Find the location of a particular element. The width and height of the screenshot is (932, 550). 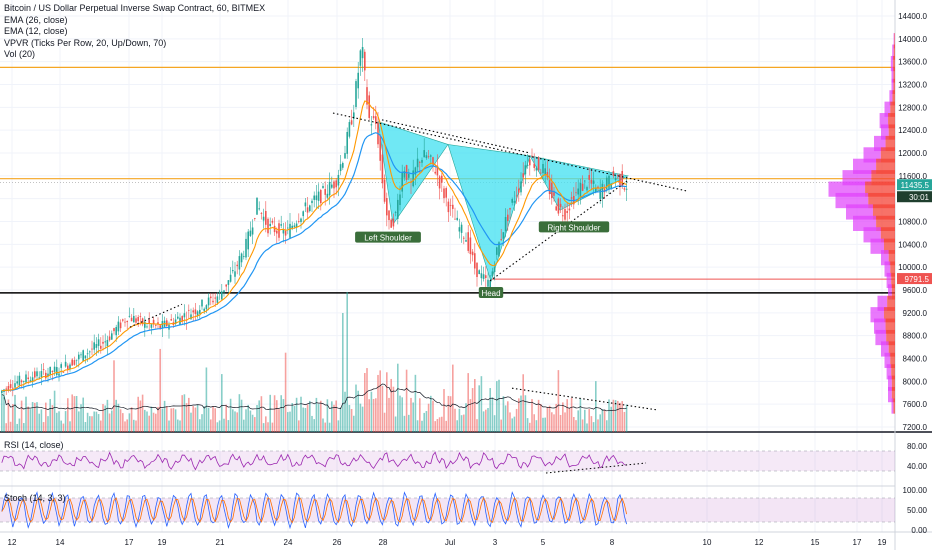

indicator-vpvr: VPVR (Ticks Per Row, 20, Up/Down, 70) is located at coordinates (85, 42).